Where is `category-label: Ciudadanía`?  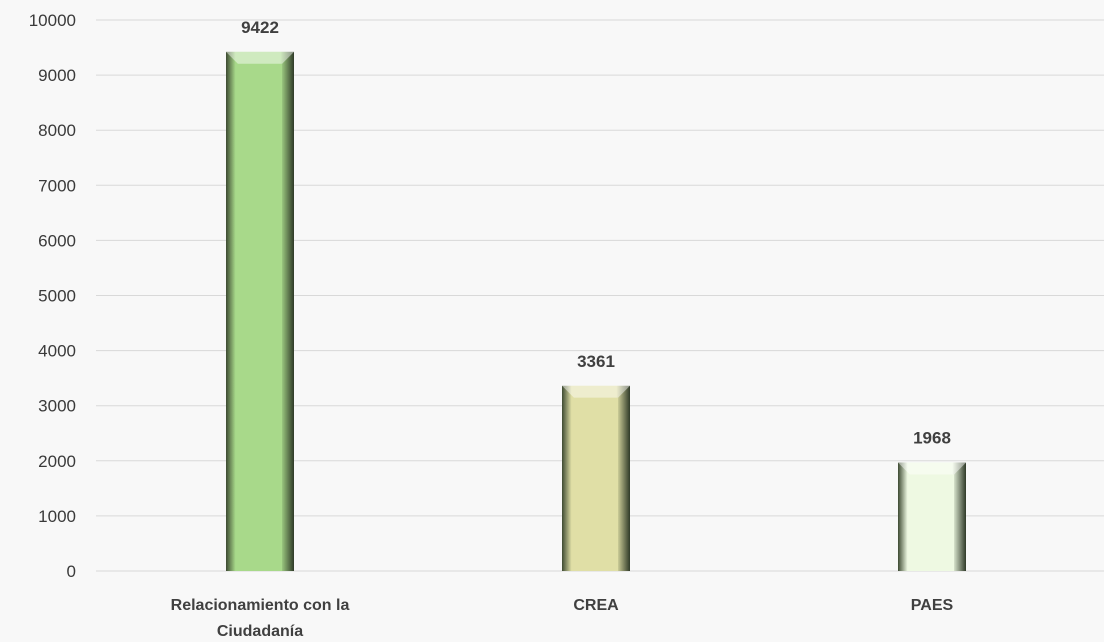
category-label: Ciudadanía is located at coordinates (260, 631).